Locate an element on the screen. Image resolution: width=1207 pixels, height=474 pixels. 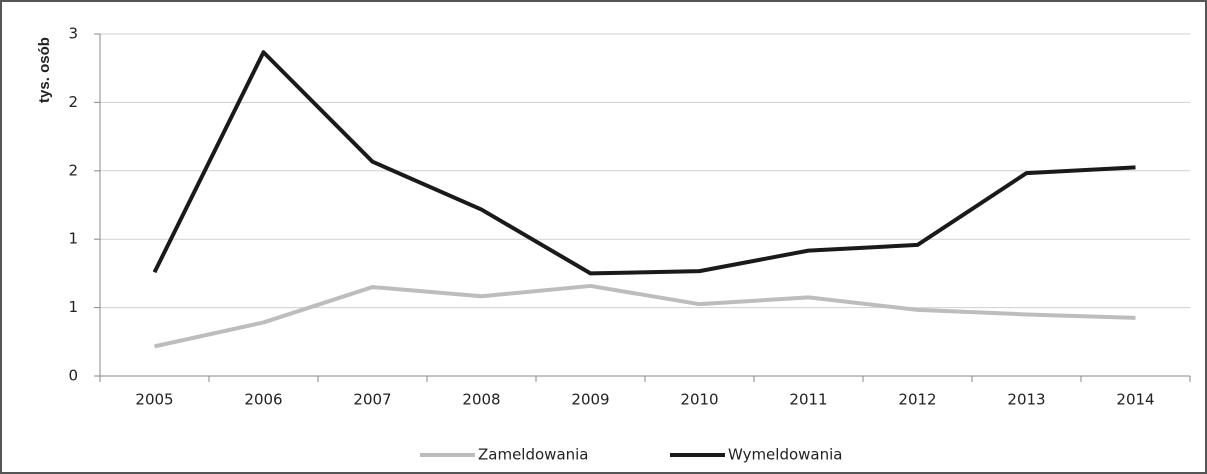
x-tick-label: 2005 is located at coordinates (154, 400).